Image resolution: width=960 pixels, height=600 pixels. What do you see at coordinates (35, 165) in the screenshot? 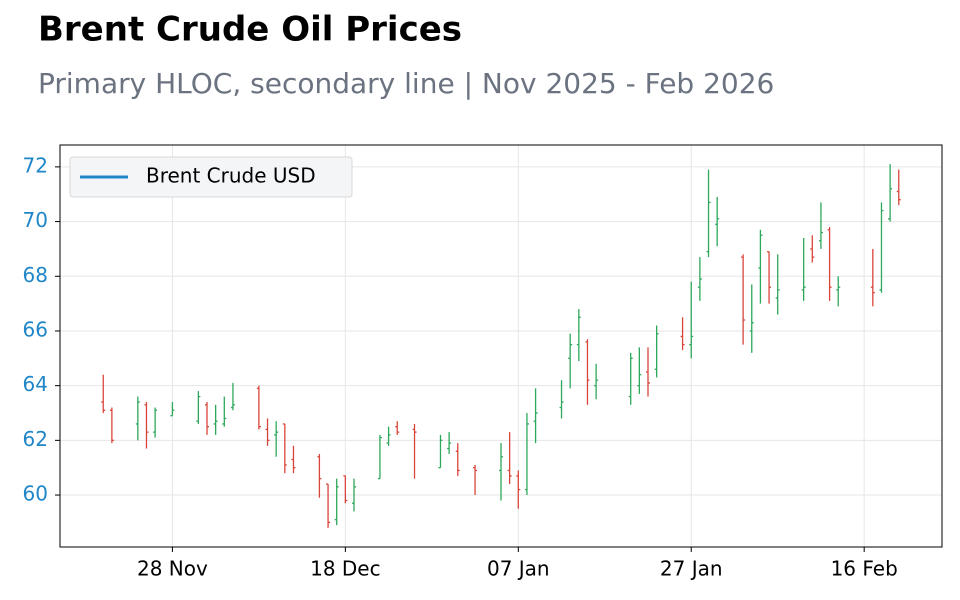
I see `y-tick-label: 72` at bounding box center [35, 165].